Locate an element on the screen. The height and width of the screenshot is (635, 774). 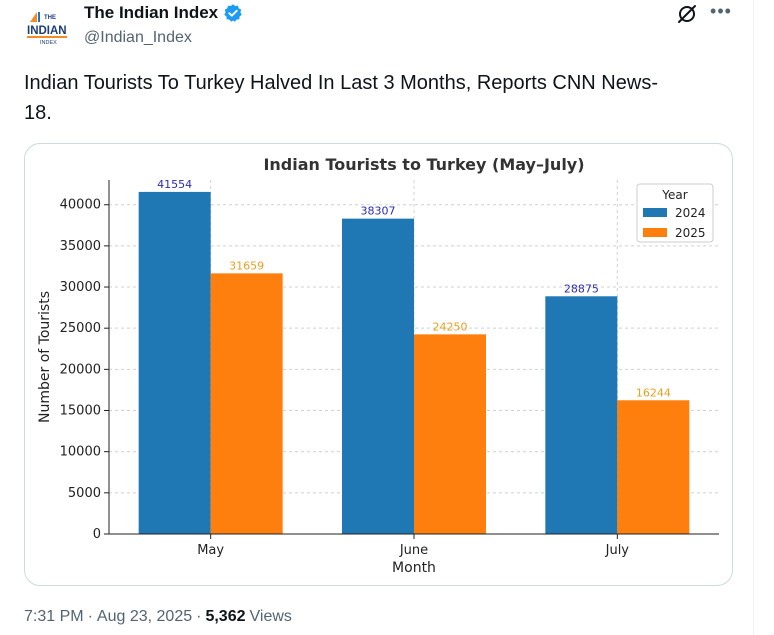
bar-2025-june is located at coordinates (450, 434).